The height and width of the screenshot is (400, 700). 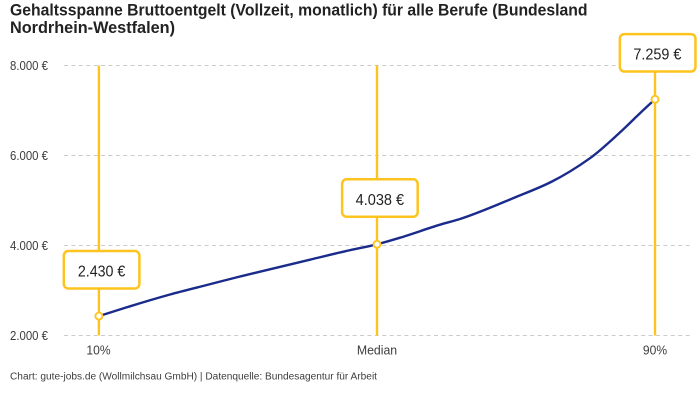 I want to click on svg-text: 6.000 €, so click(x=29, y=155).